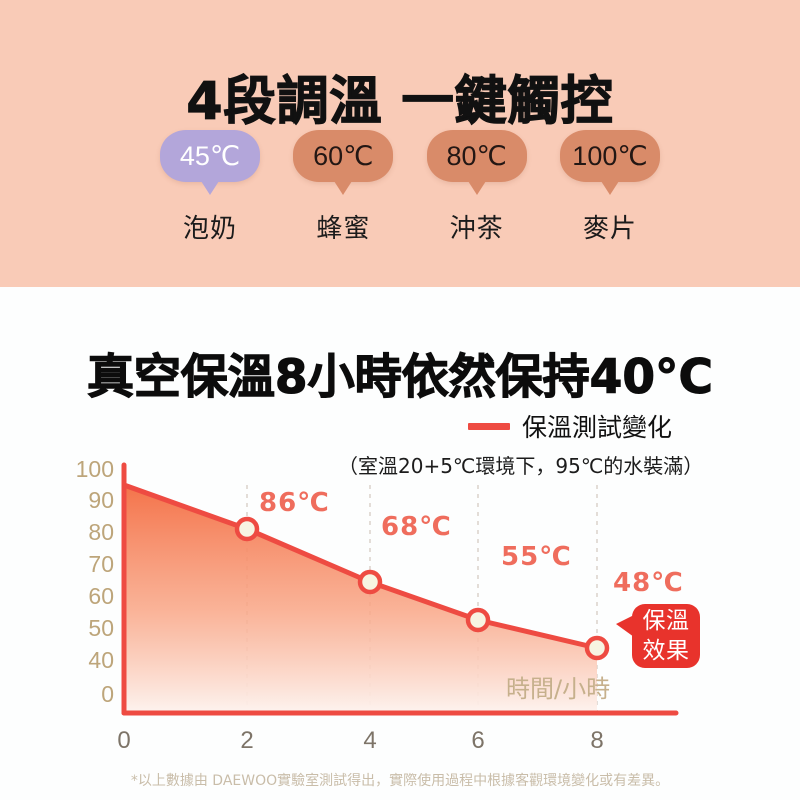  Describe the element at coordinates (410, 195) in the screenshot. I see `temperature-preset-row: 45℃ 泡奶 60℃ 蜂蜜 80℃ 沖茶 100℃ 麥片` at that location.